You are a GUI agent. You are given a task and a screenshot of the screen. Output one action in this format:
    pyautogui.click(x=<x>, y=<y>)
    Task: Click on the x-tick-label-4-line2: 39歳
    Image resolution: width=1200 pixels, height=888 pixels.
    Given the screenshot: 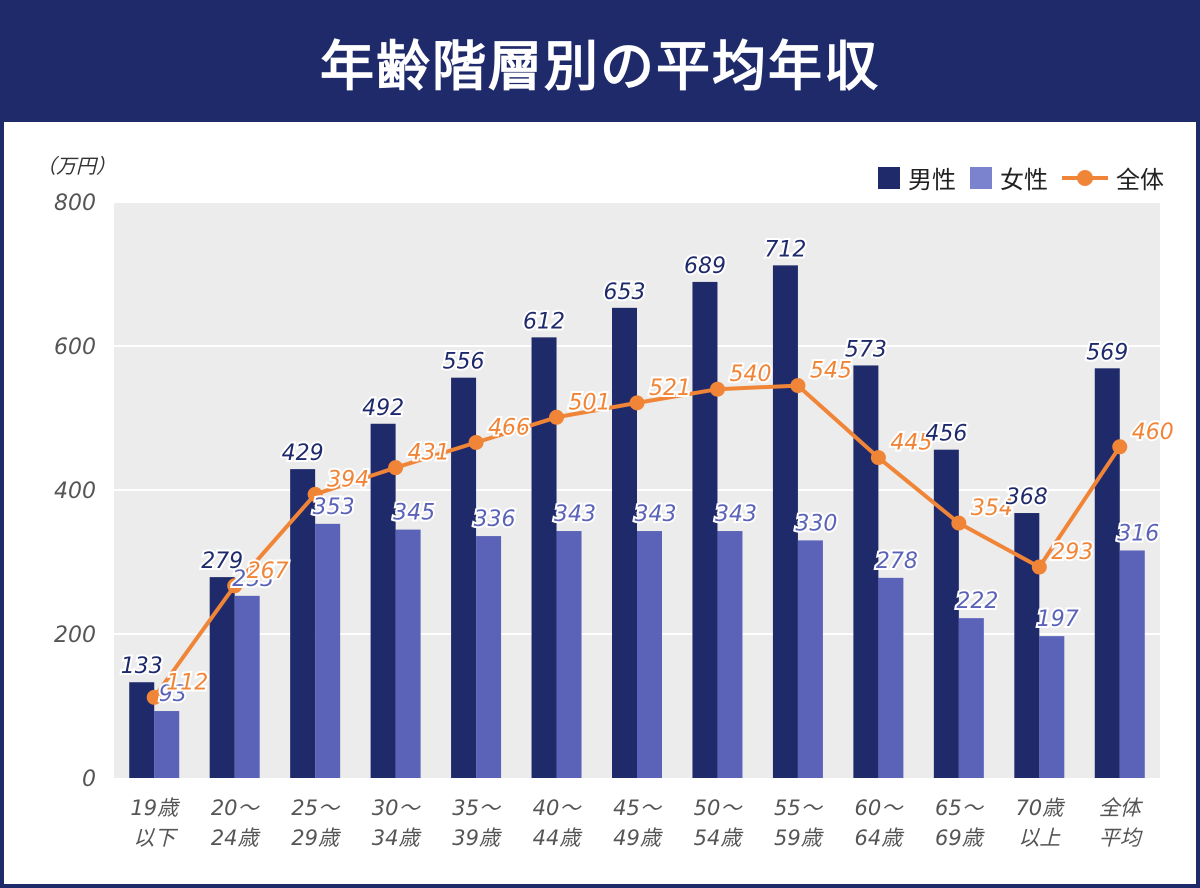 What is the action you would take?
    pyautogui.click(x=477, y=838)
    